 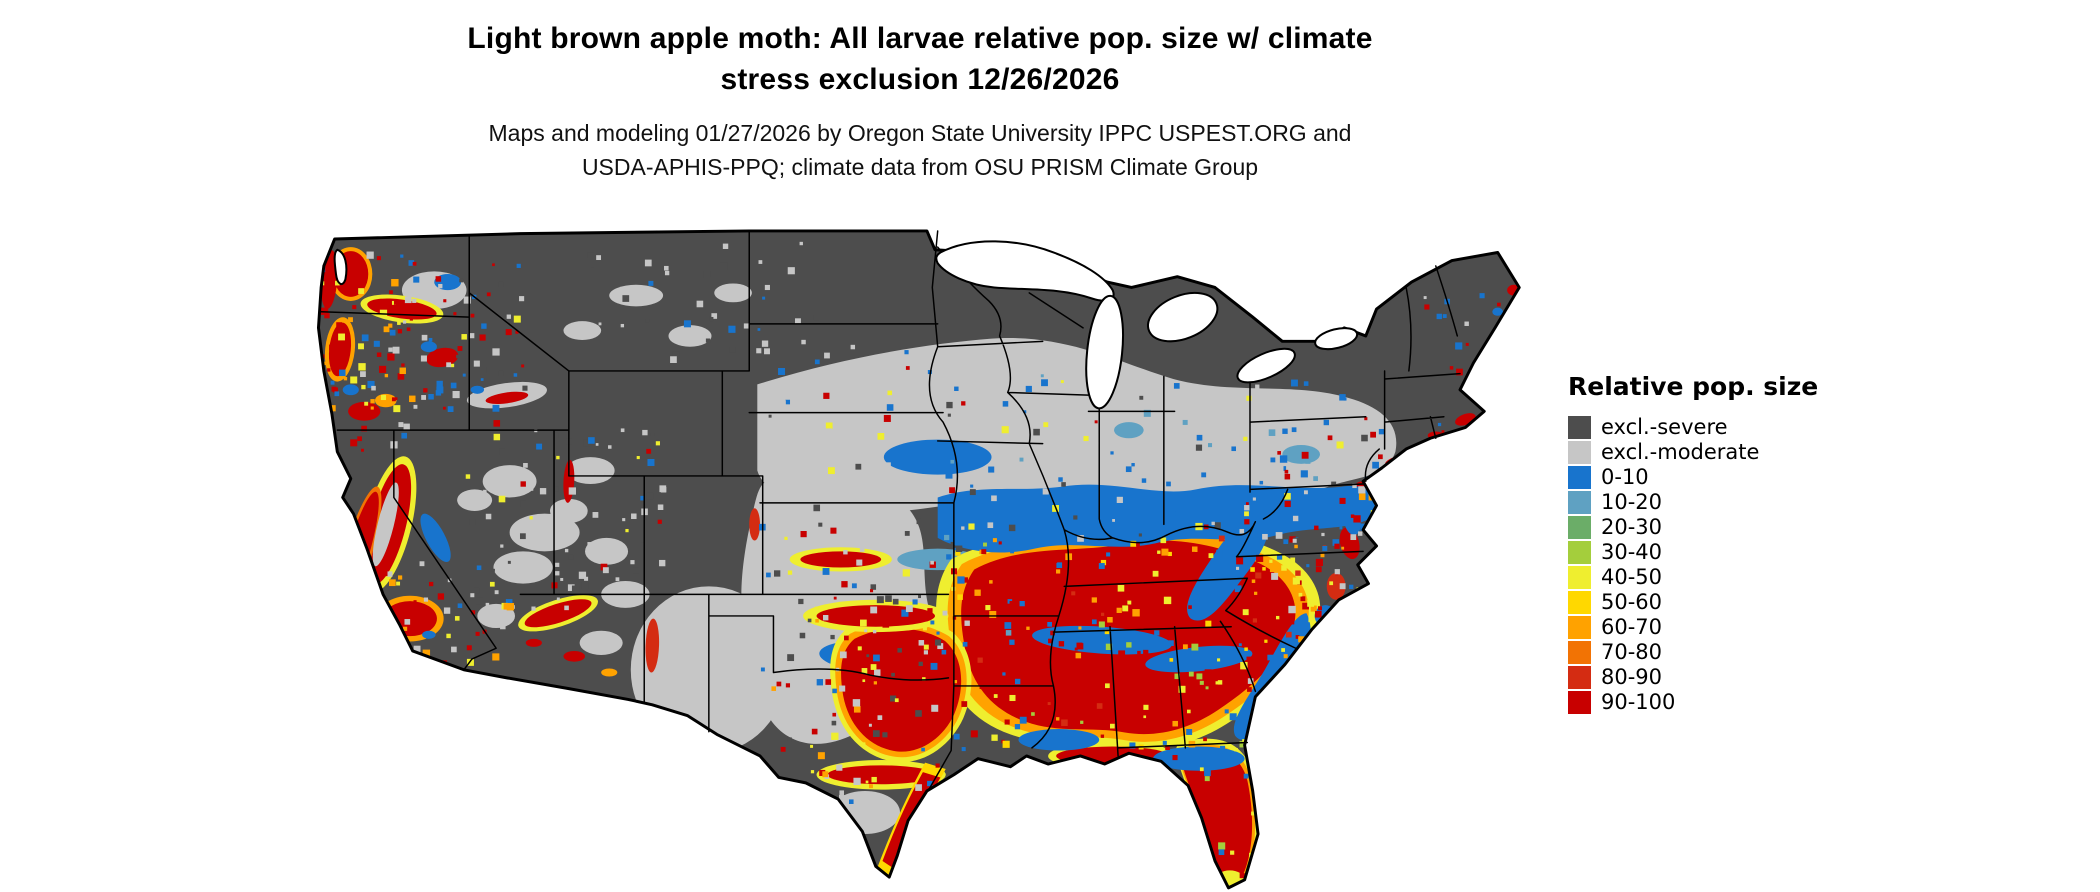 What do you see at coordinates (920, 79) in the screenshot?
I see `title-line-2: stress exclusion 12/26/2026` at bounding box center [920, 79].